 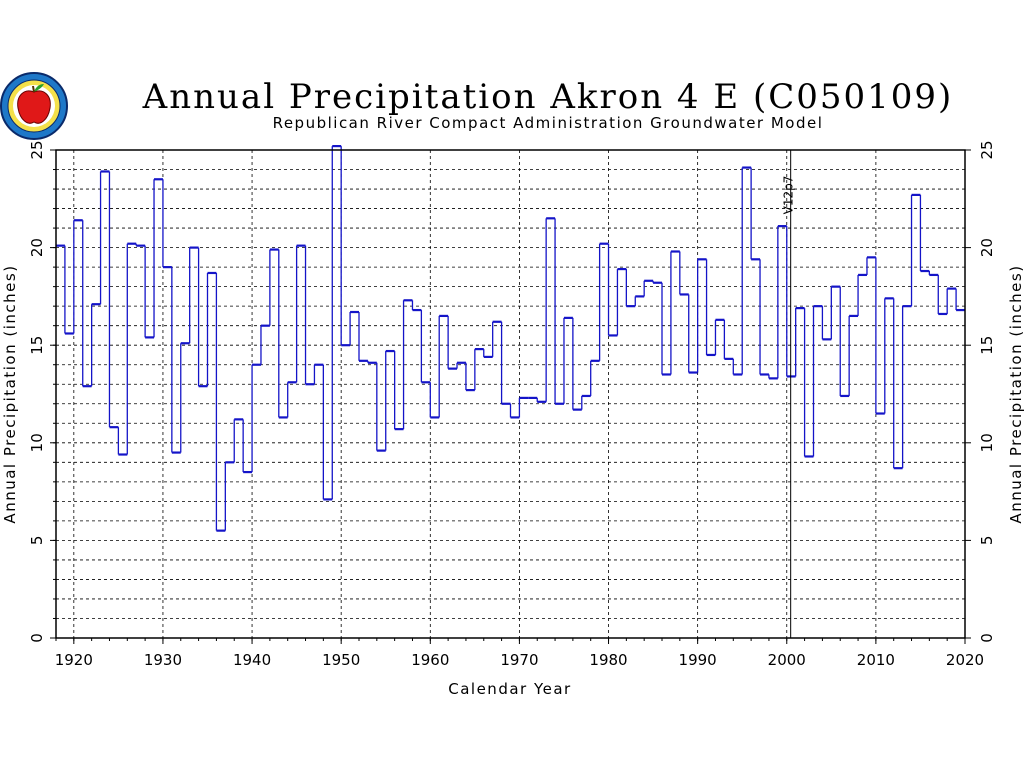 What do you see at coordinates (430, 660) in the screenshot?
I see `x-tick-label: 1960` at bounding box center [430, 660].